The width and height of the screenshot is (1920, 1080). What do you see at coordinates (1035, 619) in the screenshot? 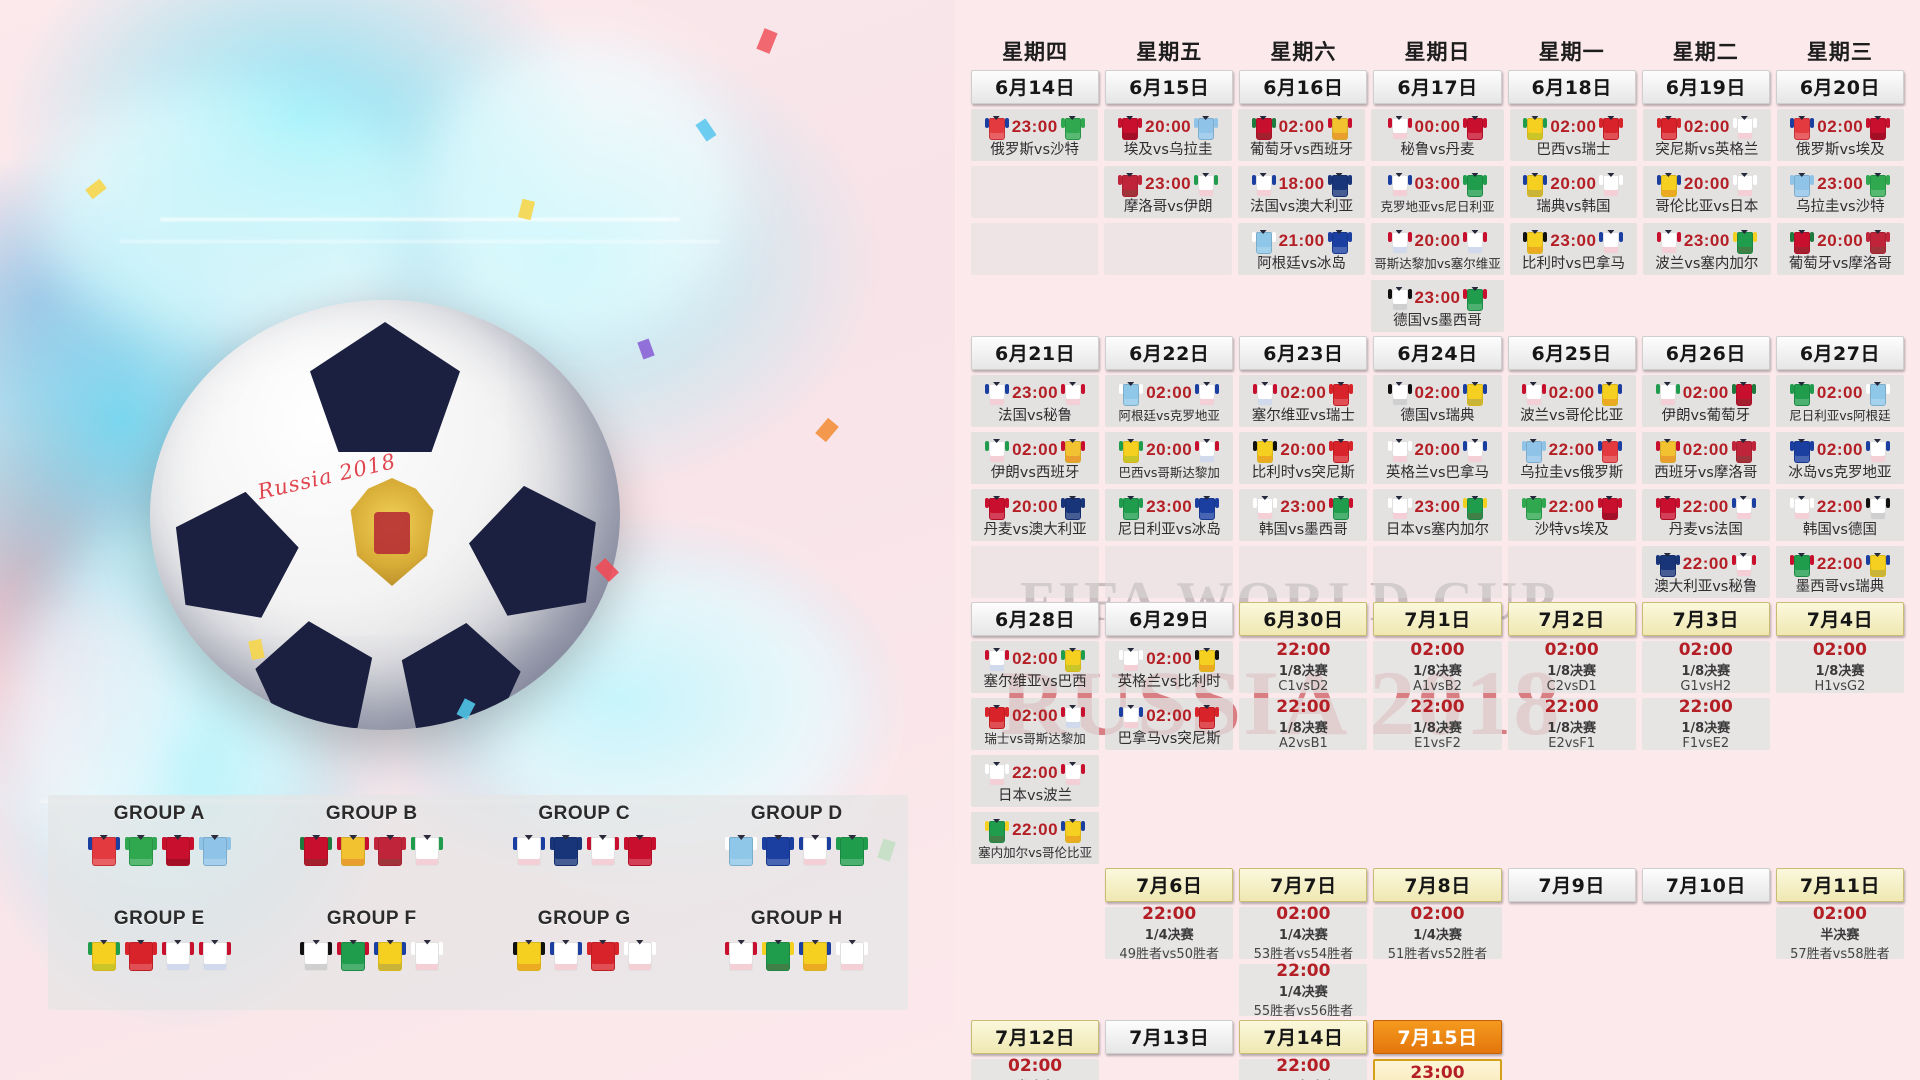
I see `date-cell-6月28日: 6月28日` at bounding box center [1035, 619].